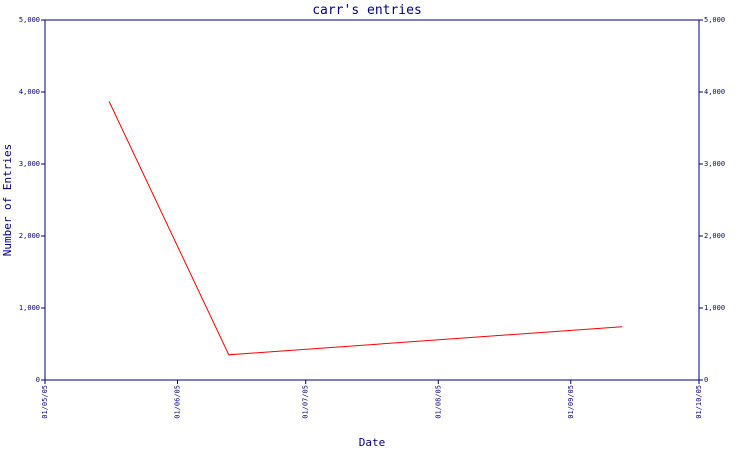 This screenshot has height=450, width=750. I want to click on y-tick-label-left: 5,000, so click(29, 20).